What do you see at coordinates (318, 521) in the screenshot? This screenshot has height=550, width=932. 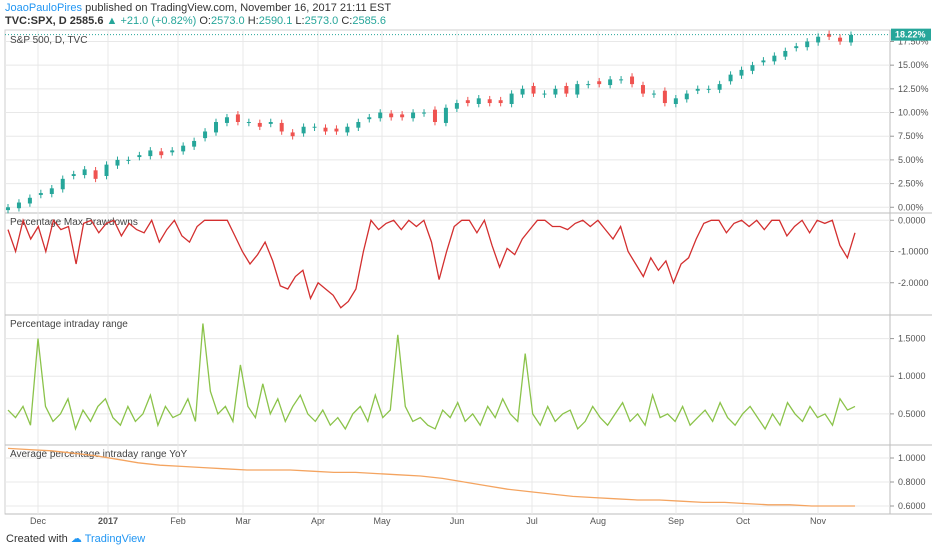 I see `x-tick-label: Apr` at bounding box center [318, 521].